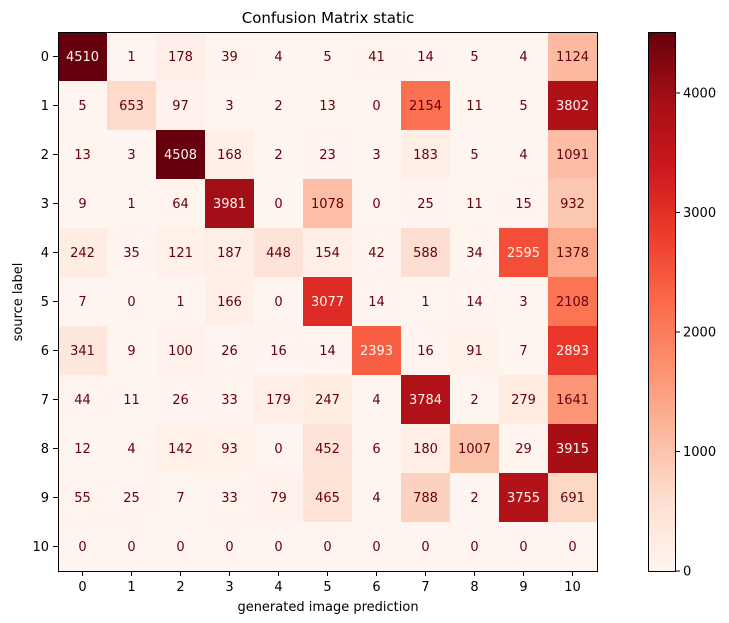 This screenshot has height=623, width=729. I want to click on cell-value-label: 2393, so click(376, 351).